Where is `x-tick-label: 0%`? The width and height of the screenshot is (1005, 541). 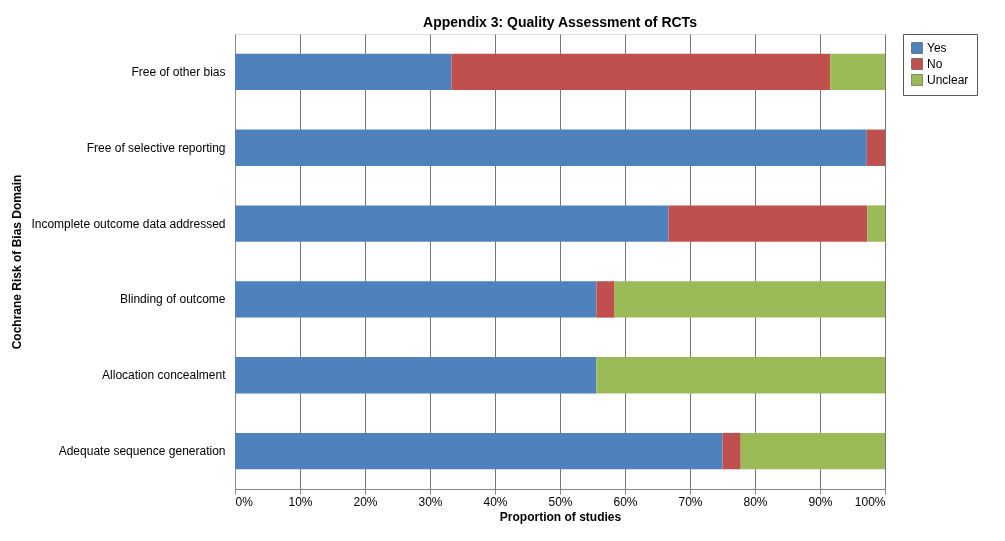 x-tick-label: 0% is located at coordinates (244, 501).